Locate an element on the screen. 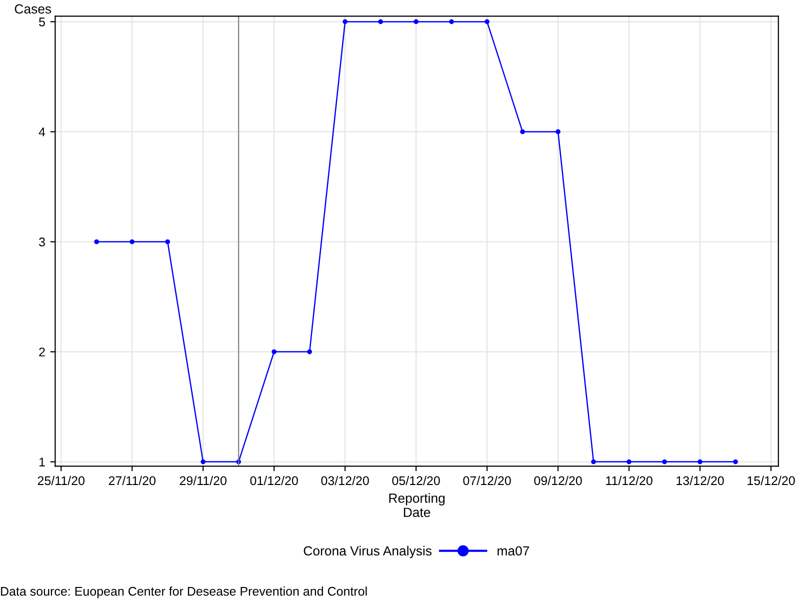  legend-title: Corona Virus Analysis is located at coordinates (368, 552).